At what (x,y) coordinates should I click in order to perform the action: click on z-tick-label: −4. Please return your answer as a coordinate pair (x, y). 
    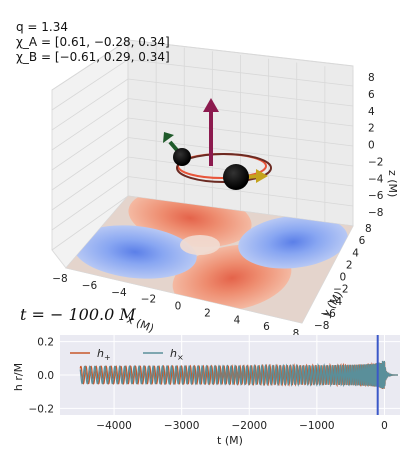
    Looking at the image, I should click on (376, 179).